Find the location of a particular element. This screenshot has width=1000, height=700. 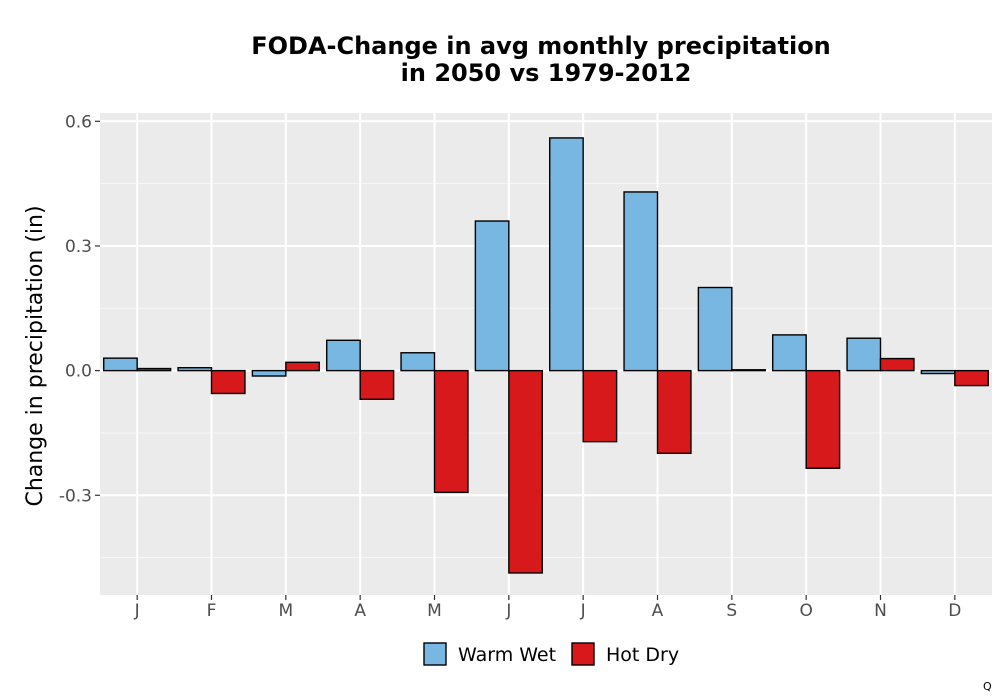

chart-title-line2: in 2050 vs 1979-2012 is located at coordinates (546, 73).